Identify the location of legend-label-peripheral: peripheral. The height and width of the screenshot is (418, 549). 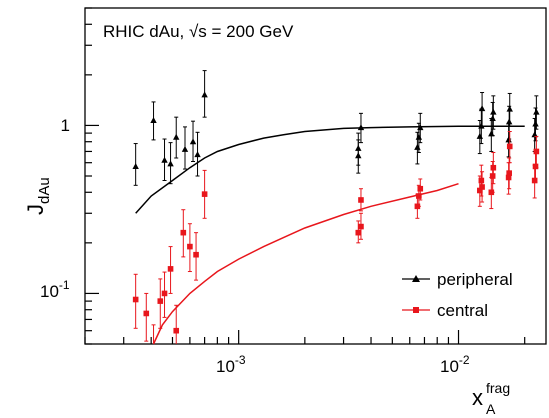
(475, 279).